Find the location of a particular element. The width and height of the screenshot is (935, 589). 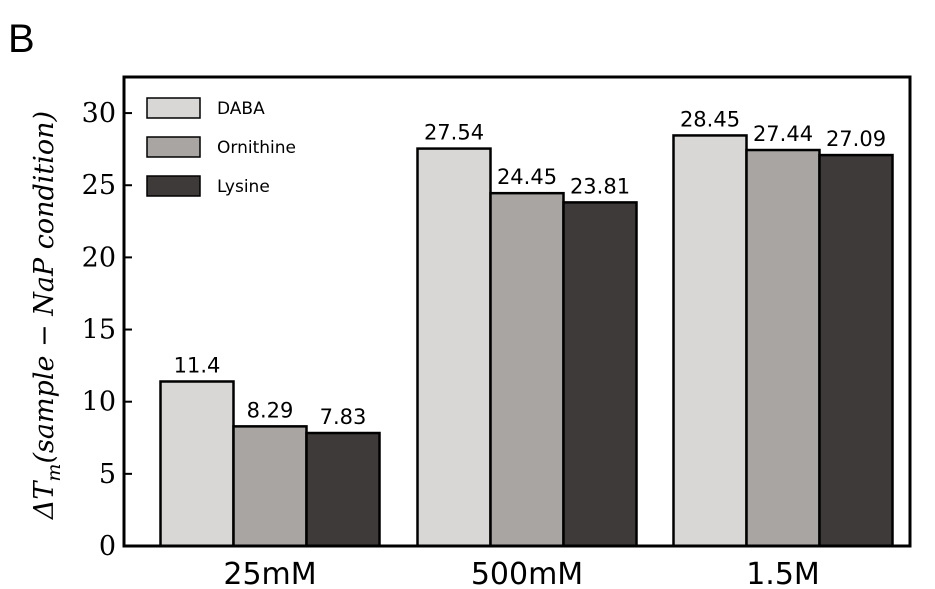

legend-label-daba: DABA is located at coordinates (241, 109).